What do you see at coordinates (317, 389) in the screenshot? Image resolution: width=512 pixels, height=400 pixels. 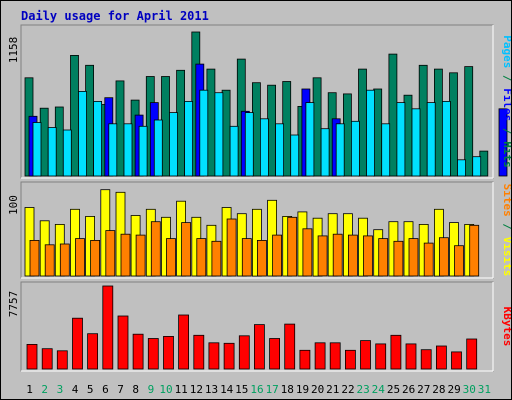 I see `x-tick-day-20: 20` at bounding box center [317, 389].